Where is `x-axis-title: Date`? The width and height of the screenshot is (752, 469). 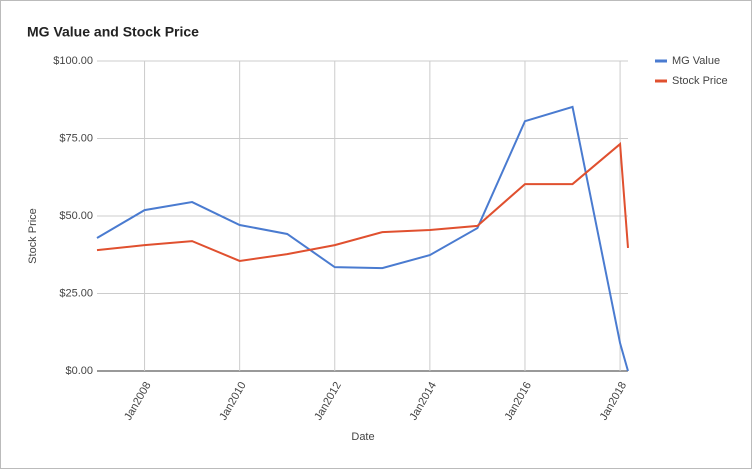
x-axis-title: Date is located at coordinates (362, 437).